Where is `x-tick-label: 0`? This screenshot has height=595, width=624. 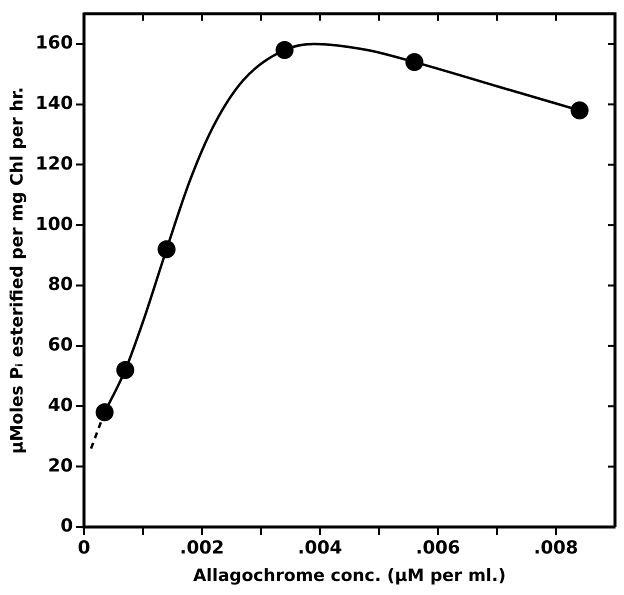
x-tick-label: 0 is located at coordinates (84, 547).